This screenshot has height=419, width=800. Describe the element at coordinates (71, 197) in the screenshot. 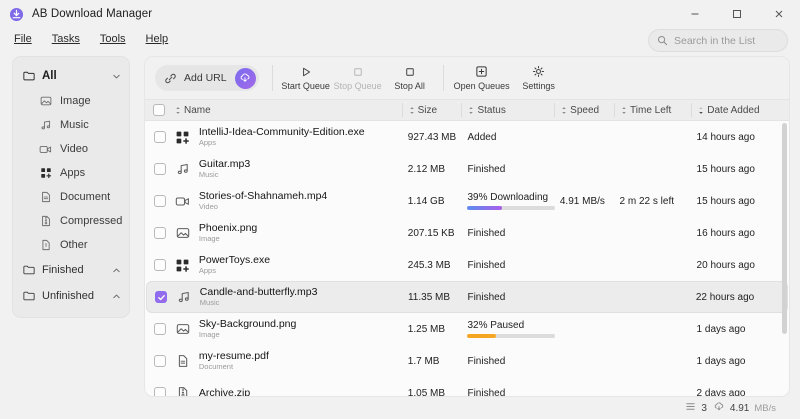

I see `sidebar-item-document: Document` at that location.